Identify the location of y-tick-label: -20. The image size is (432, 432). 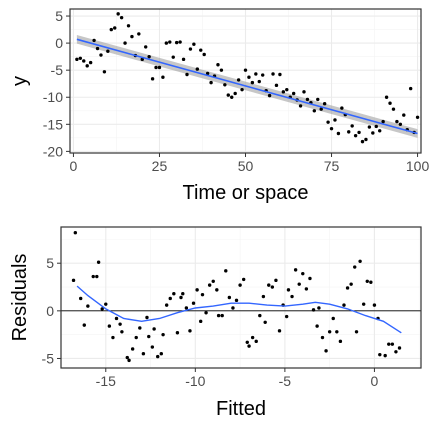
(53, 151).